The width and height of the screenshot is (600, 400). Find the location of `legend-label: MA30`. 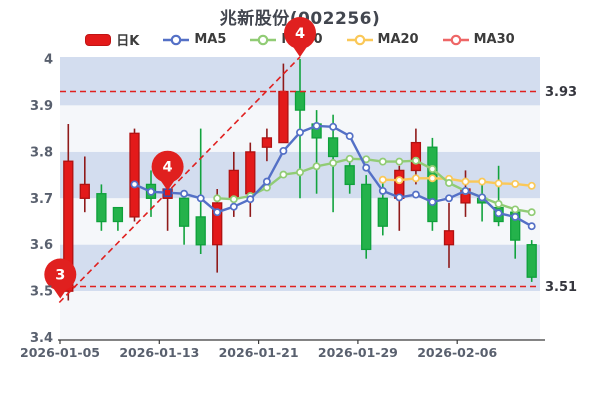

legend-label: MA30 is located at coordinates (494, 39).